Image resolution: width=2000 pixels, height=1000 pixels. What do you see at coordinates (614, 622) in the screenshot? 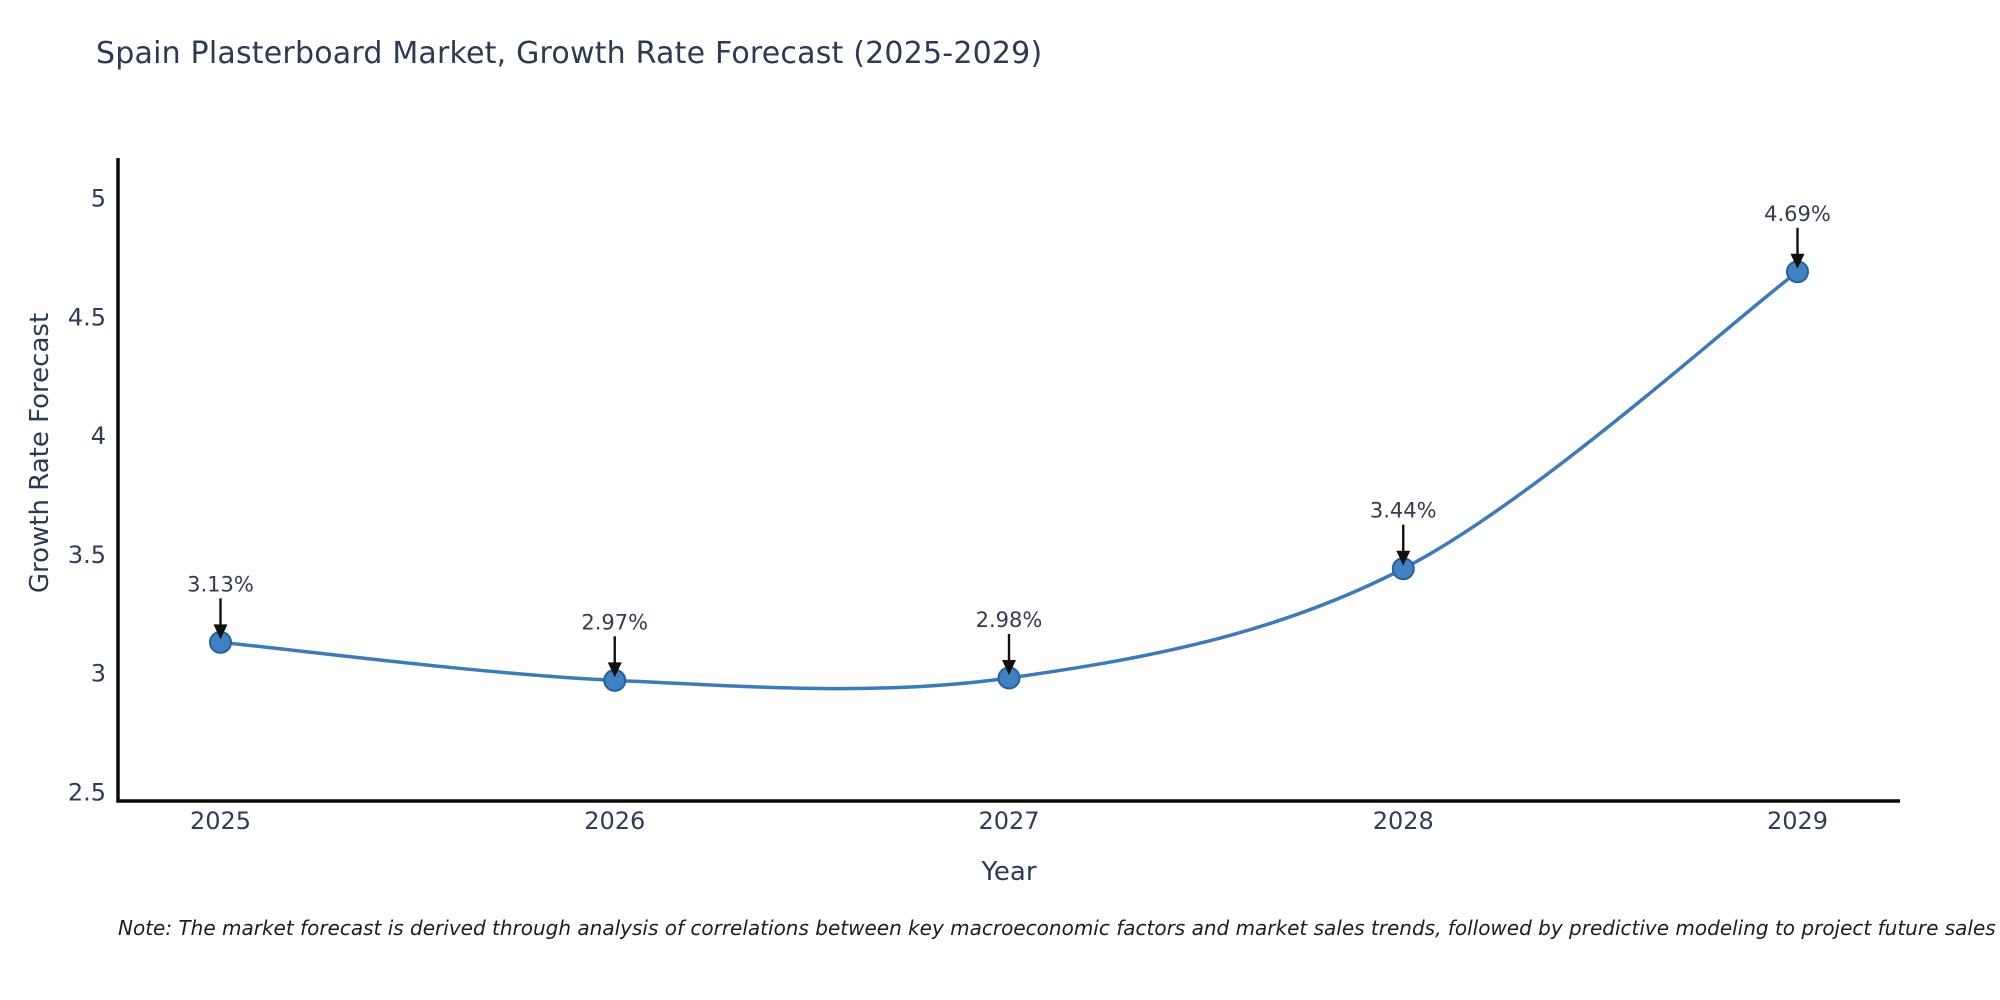
I see `annotation-label: 2.97%` at bounding box center [614, 622].